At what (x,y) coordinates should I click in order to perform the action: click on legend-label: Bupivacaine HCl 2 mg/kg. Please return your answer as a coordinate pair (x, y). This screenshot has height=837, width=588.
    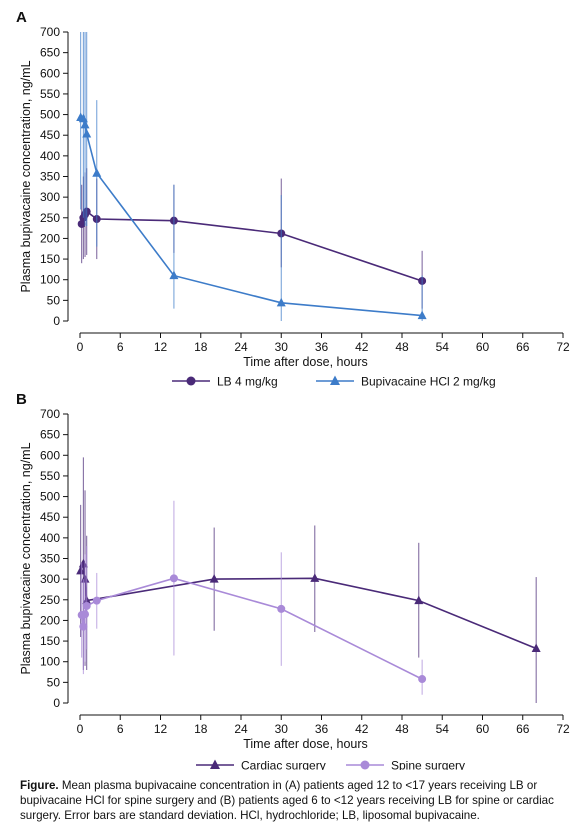
    Looking at the image, I should click on (428, 382).